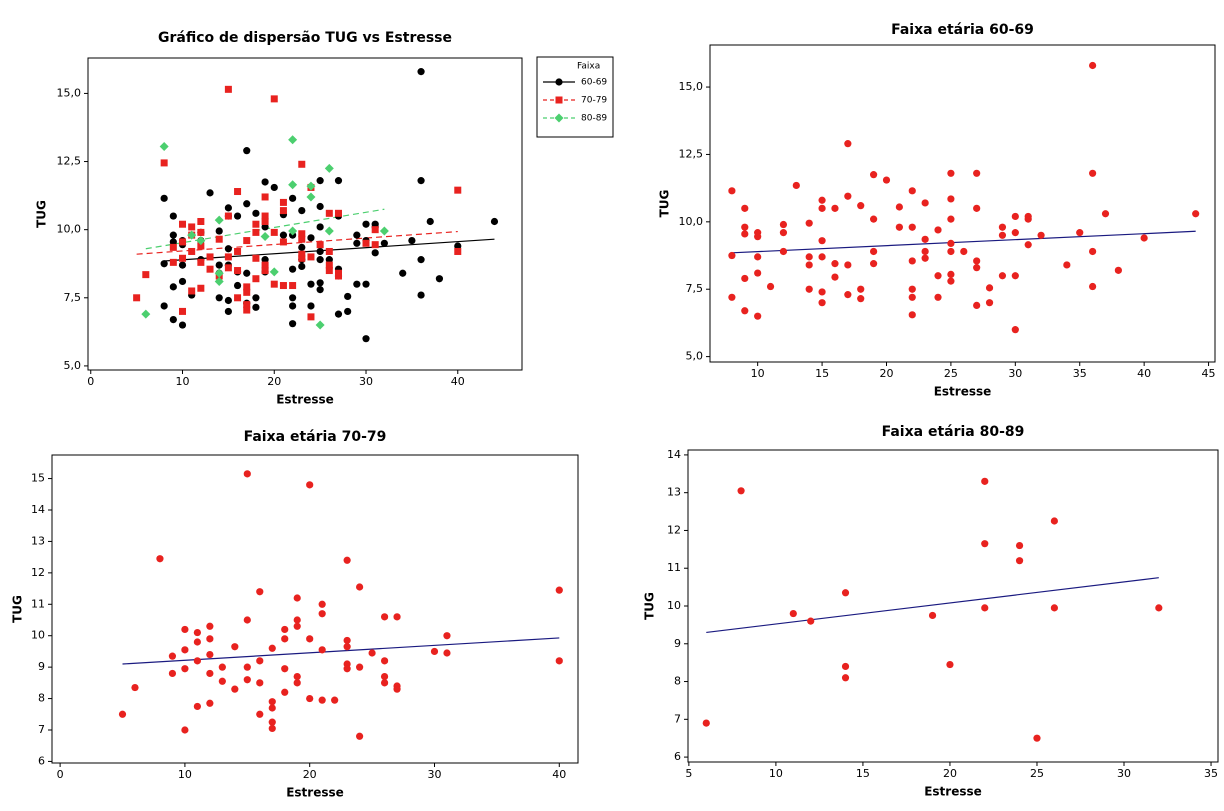 Image resolution: width=1224 pixels, height=811 pixels. I want to click on x-tick-label: 20, so click(274, 381).